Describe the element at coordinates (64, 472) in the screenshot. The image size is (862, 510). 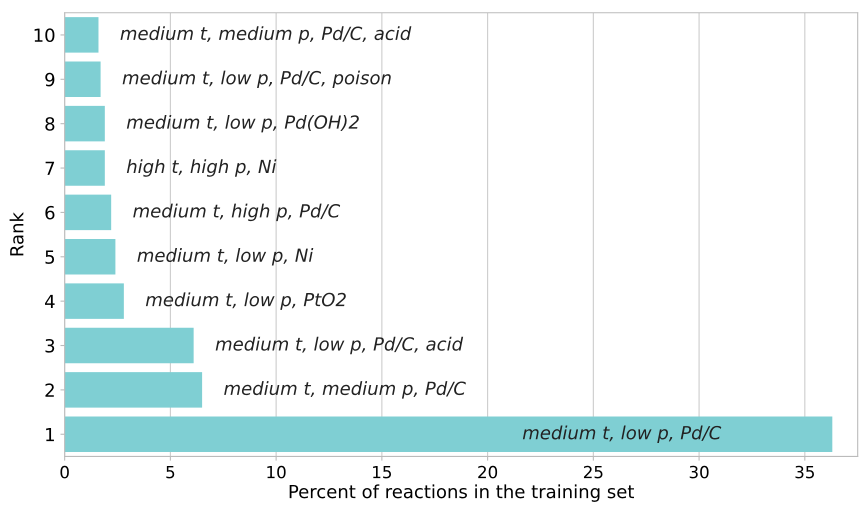
I see `x-tick-label: 0` at that location.